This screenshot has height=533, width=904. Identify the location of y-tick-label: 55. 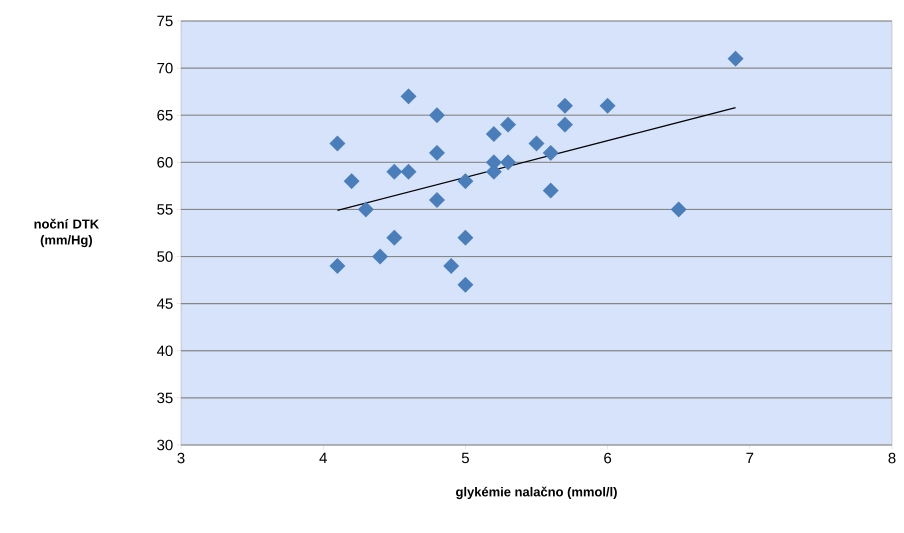
(165, 209).